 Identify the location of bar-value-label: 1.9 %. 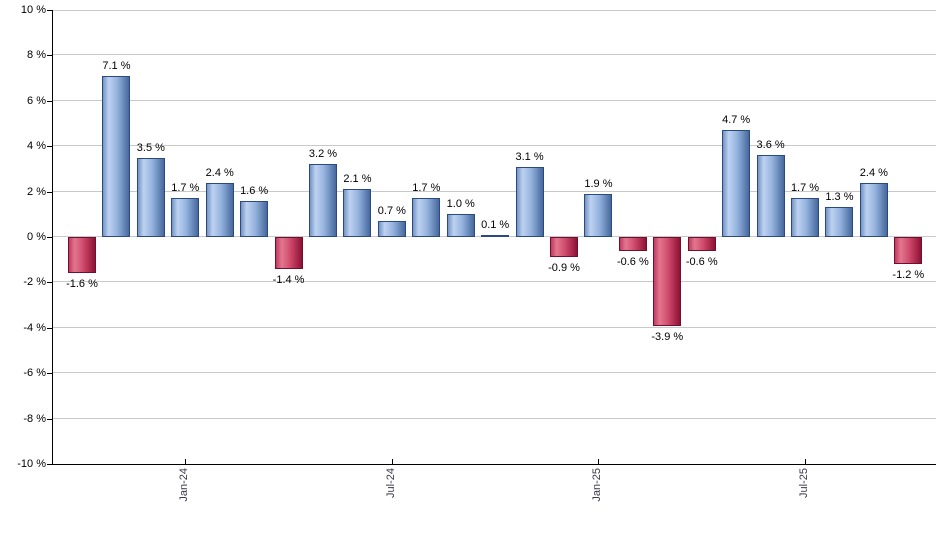
(598, 183).